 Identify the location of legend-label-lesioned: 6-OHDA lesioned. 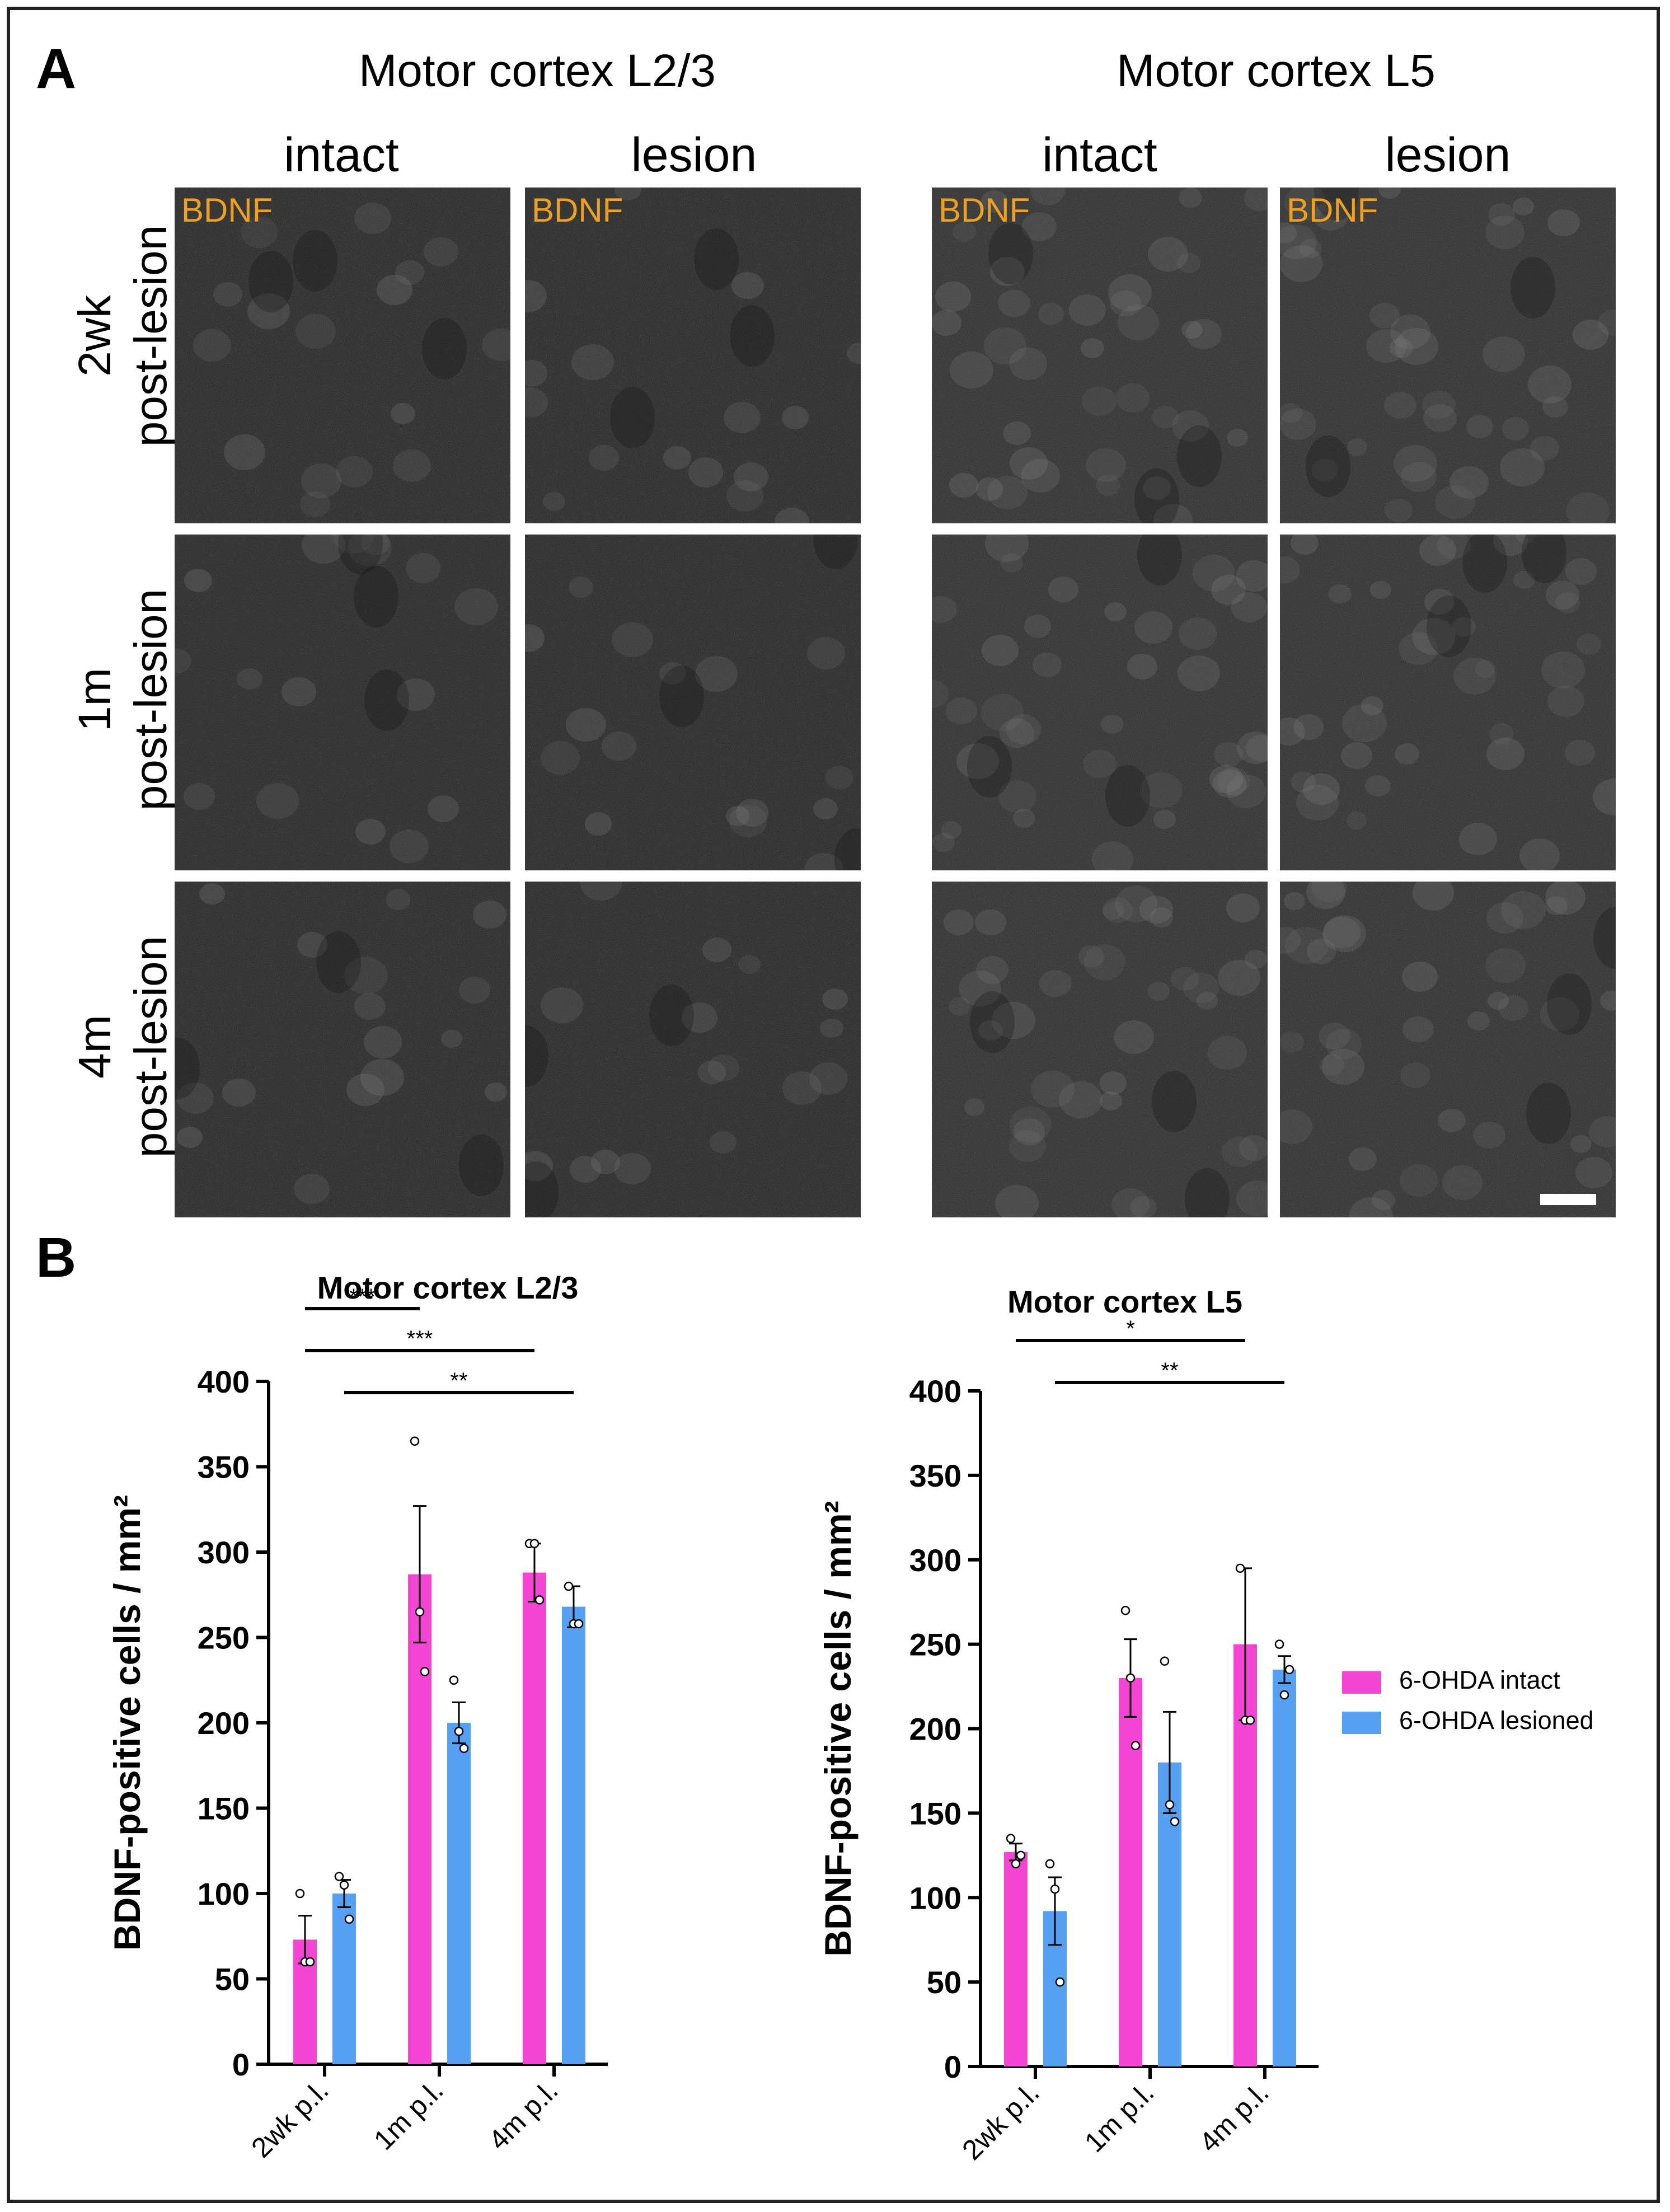
(1496, 1720).